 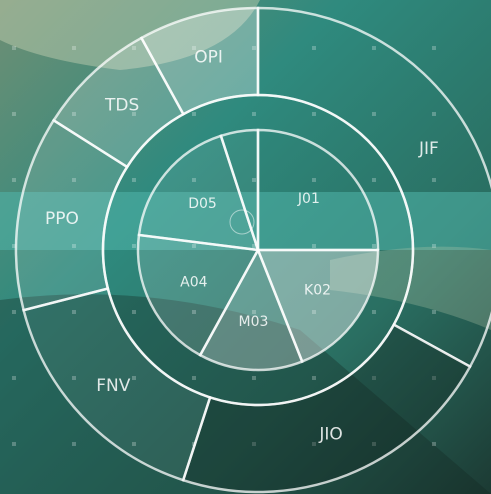 I want to click on segment-label: J01, so click(x=308, y=199).